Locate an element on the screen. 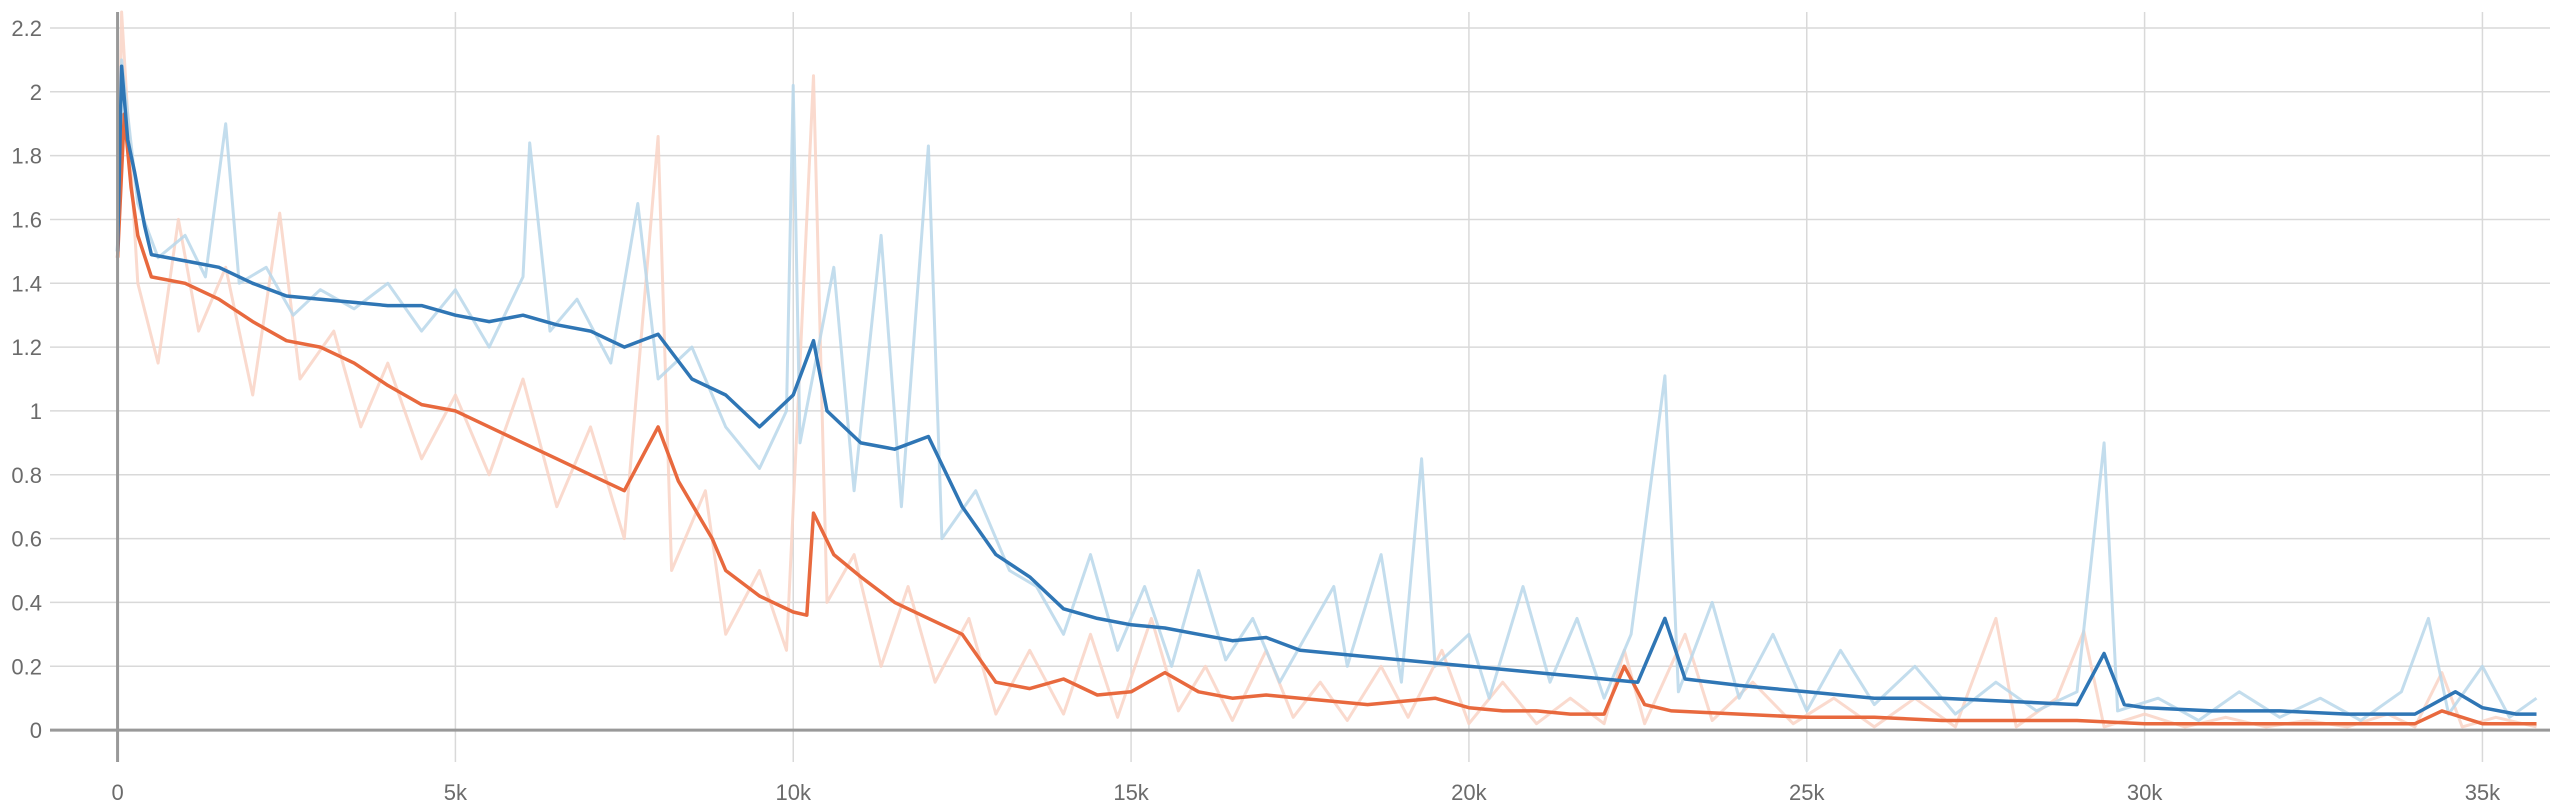 The height and width of the screenshot is (810, 2562). y-tick-label: 0.2 is located at coordinates (26, 666).